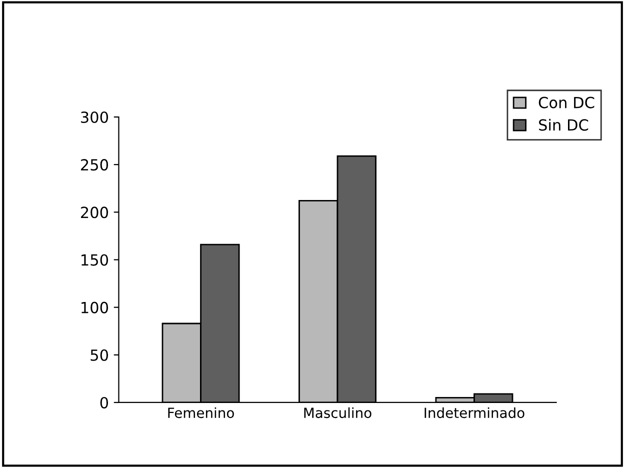 This screenshot has width=625, height=468. I want to click on y-tick-label: 150, so click(95, 260).